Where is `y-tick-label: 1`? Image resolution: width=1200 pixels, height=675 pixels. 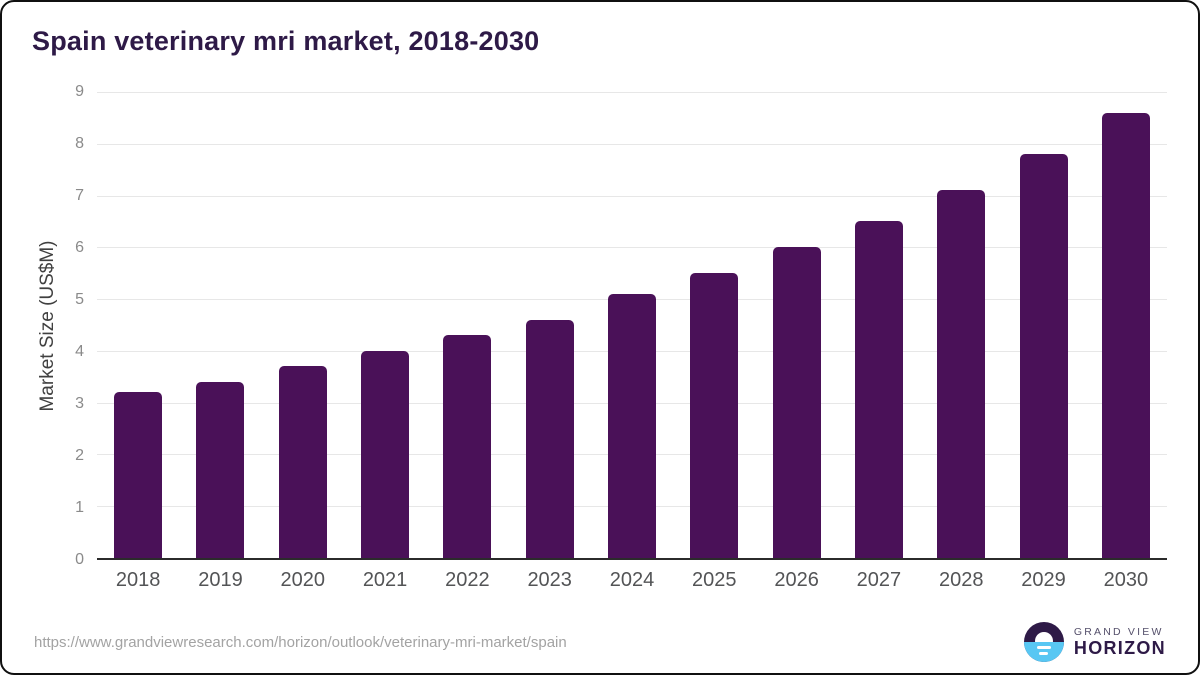 y-tick-label: 1 is located at coordinates (79, 507).